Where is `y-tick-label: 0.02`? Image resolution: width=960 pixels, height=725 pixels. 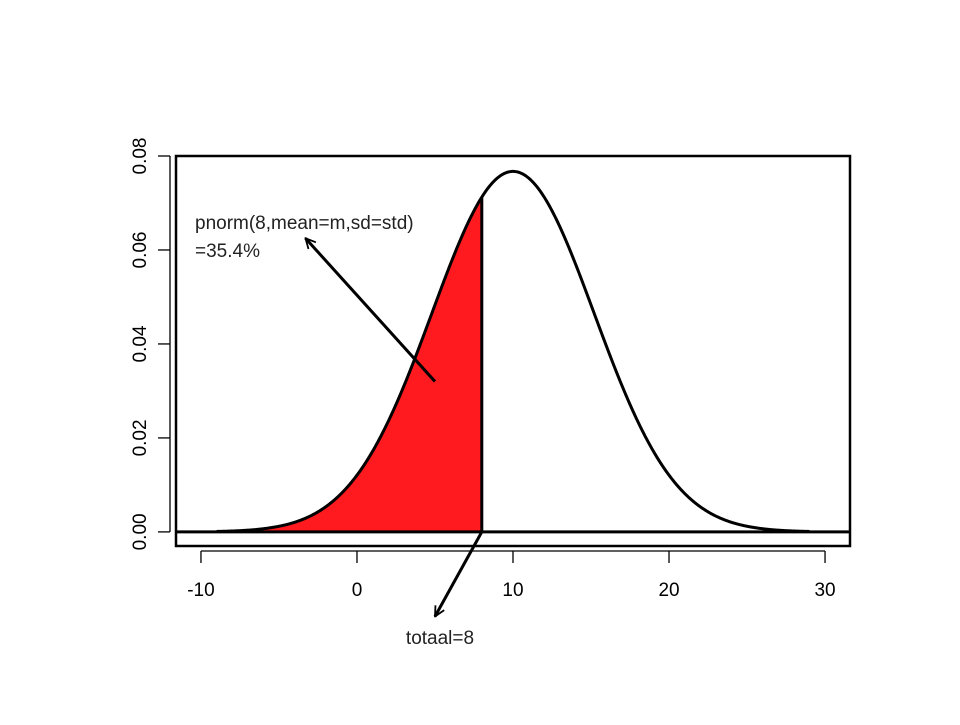 y-tick-label: 0.02 is located at coordinates (140, 437).